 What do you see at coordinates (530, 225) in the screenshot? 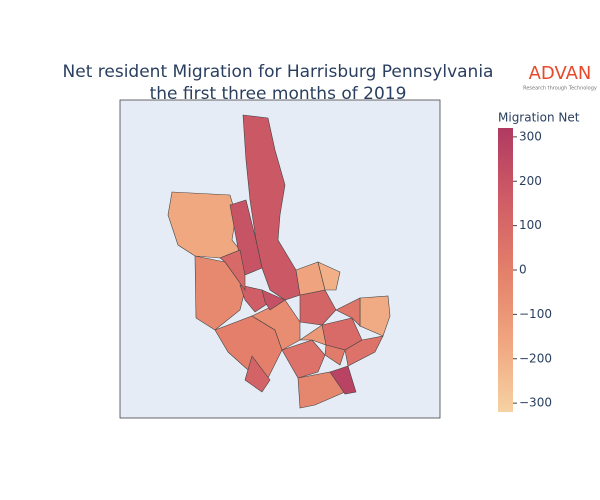
I see `colorbar-tick-label: 100` at bounding box center [530, 225].